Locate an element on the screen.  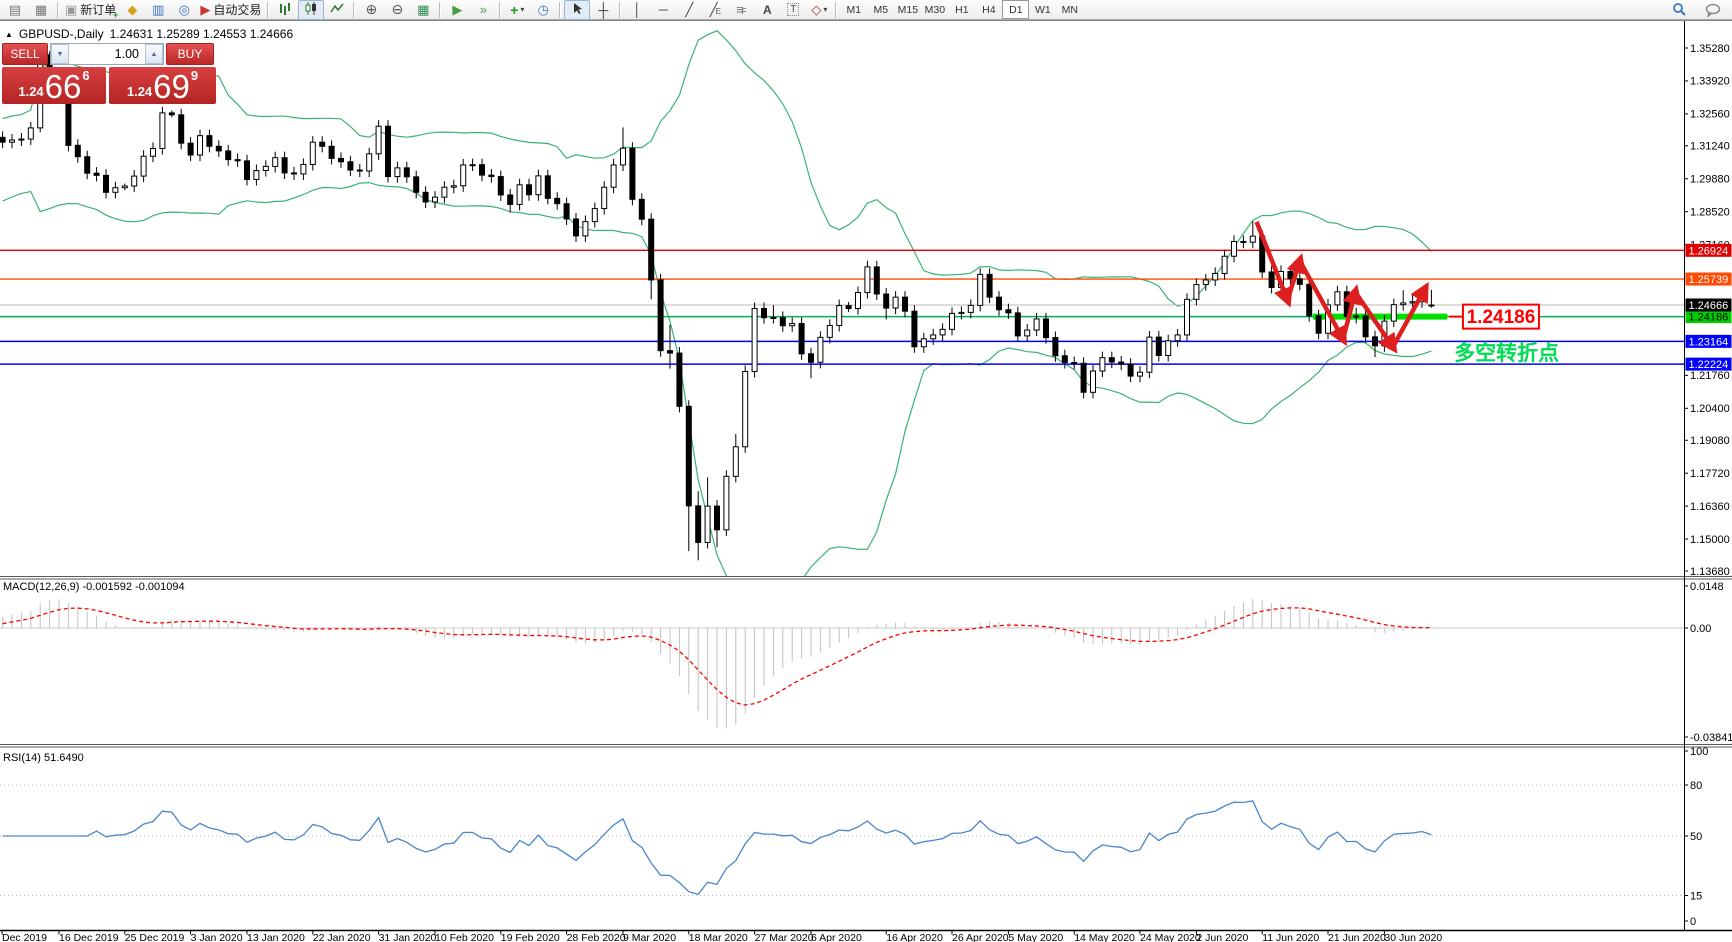
bar-chart-icon is located at coordinates (285, 10).